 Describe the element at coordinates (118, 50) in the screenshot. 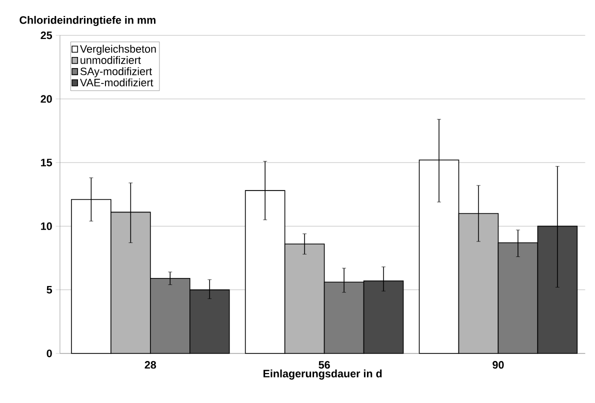

I see `legend-label: Vergleichsbeton` at that location.